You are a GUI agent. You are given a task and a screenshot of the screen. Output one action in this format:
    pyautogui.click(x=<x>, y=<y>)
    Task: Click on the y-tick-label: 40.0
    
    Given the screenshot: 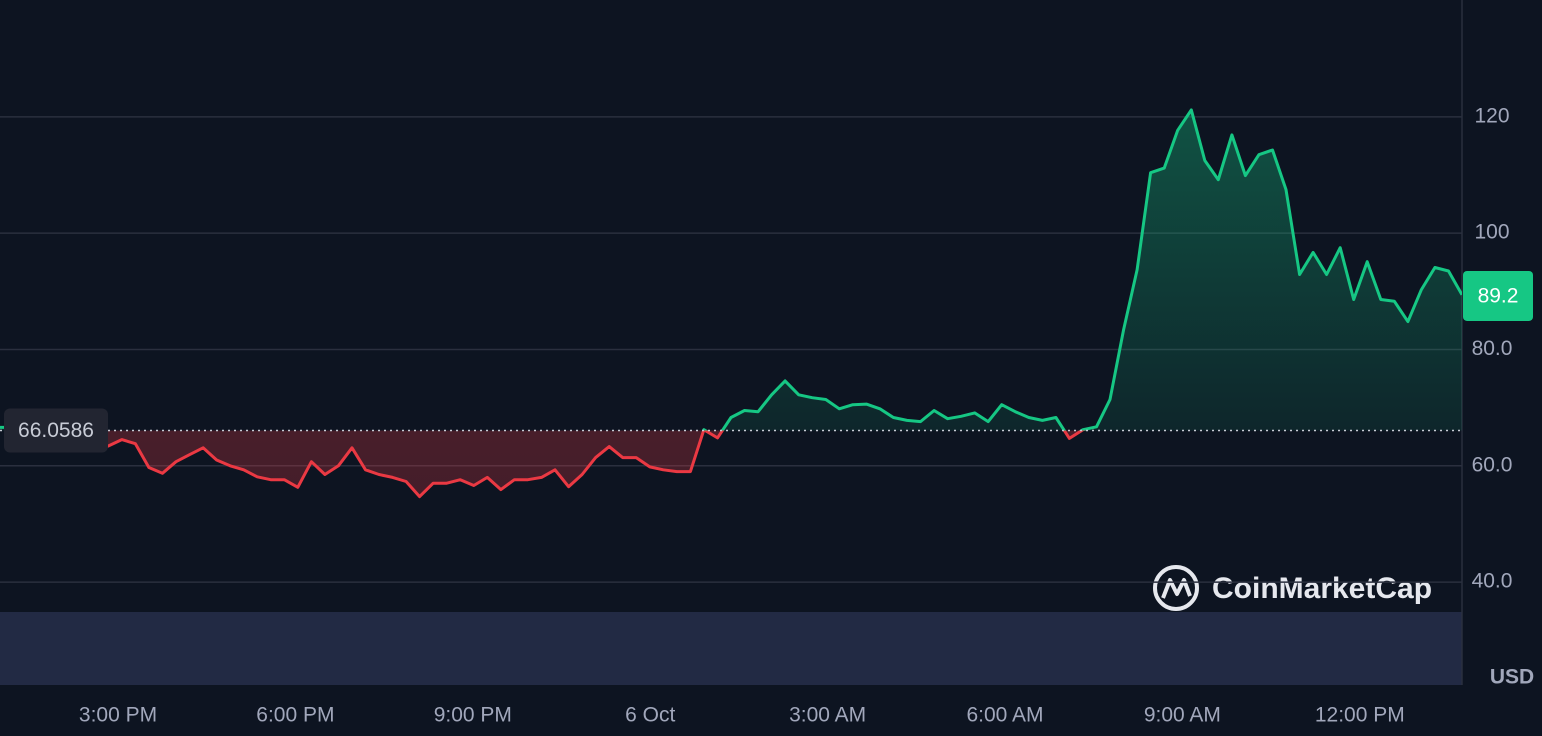 What is the action you would take?
    pyautogui.click(x=1492, y=581)
    